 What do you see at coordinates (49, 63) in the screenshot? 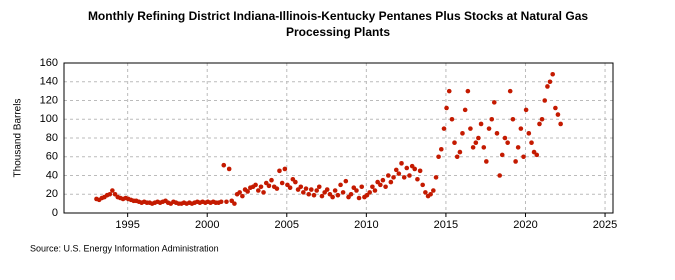
I see `y-tick-label: 160` at bounding box center [49, 63].